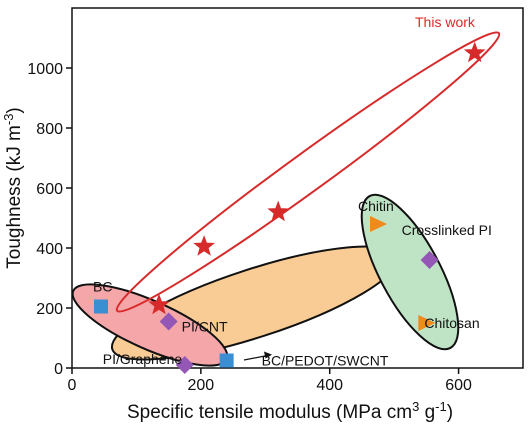 This screenshot has width=529, height=435. I want to click on y-axis-label: Toughness (kJ m-3), so click(13, 188).